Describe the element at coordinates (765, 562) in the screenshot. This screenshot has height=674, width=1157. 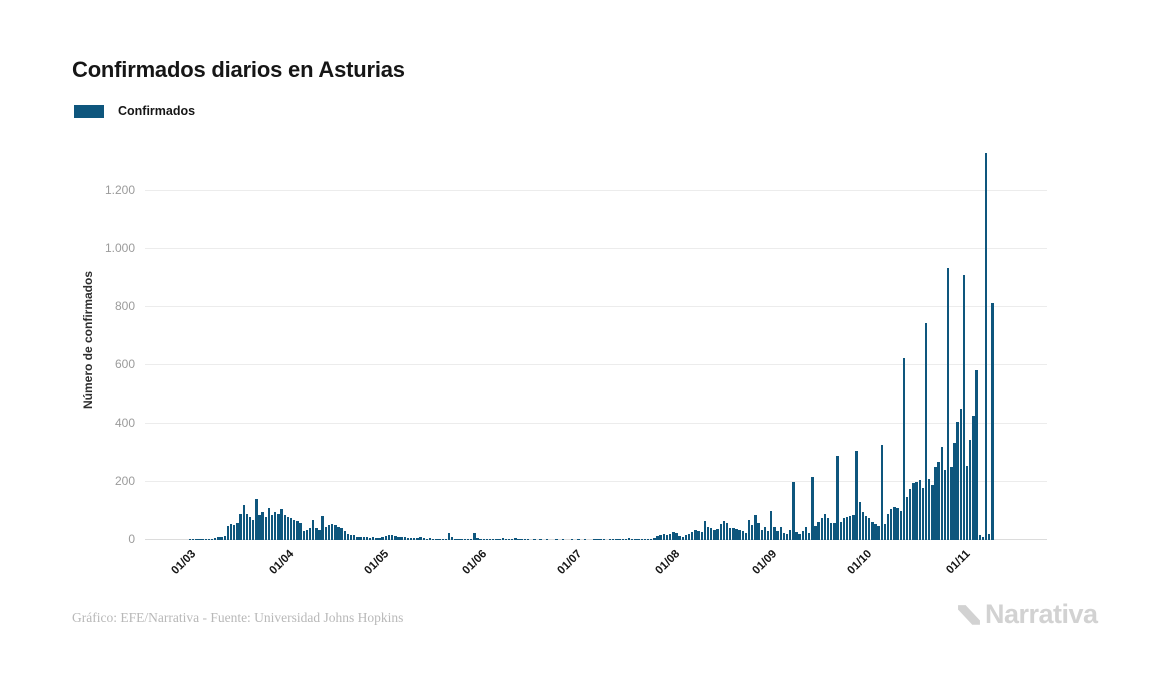
I see `x-tick-label: 01/09` at that location.